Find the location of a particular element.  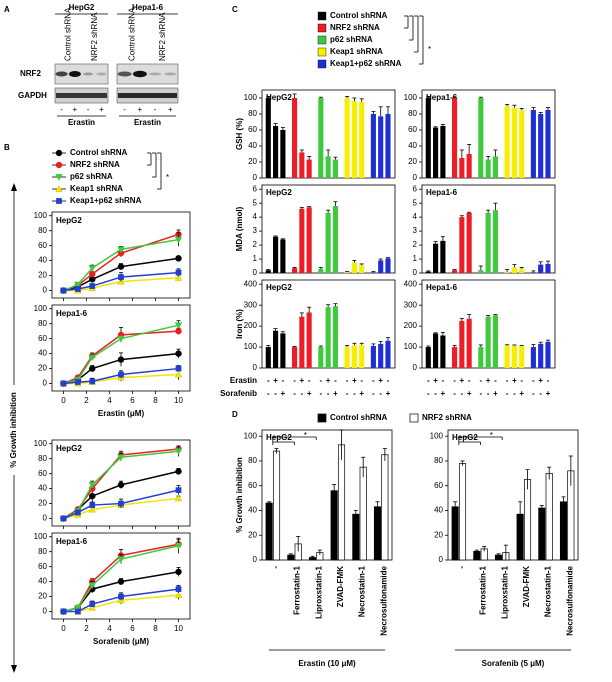

legend-label: NRF2 shRNA is located at coordinates (95, 164).